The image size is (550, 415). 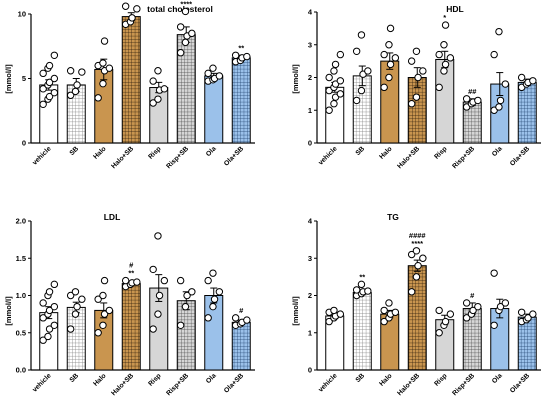 What do you see at coordinates (418, 235) in the screenshot?
I see `significance-label: ####` at bounding box center [418, 235].